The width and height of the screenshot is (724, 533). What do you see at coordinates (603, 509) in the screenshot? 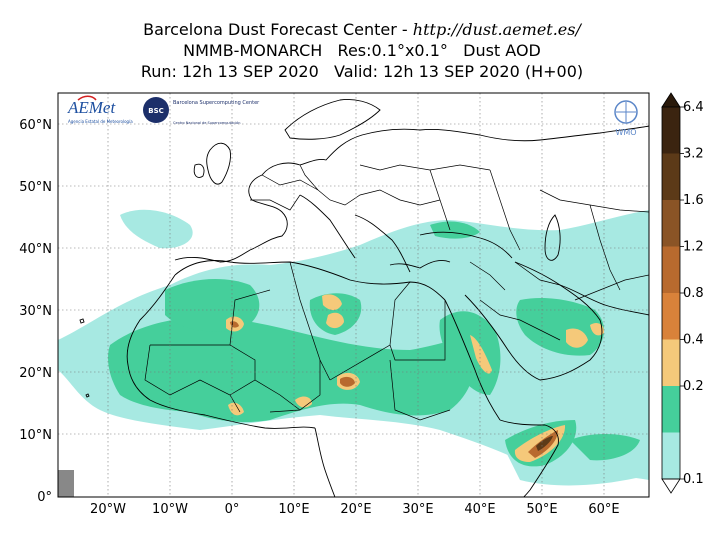
I see `lon-tick-label: 60°E` at bounding box center [603, 509].